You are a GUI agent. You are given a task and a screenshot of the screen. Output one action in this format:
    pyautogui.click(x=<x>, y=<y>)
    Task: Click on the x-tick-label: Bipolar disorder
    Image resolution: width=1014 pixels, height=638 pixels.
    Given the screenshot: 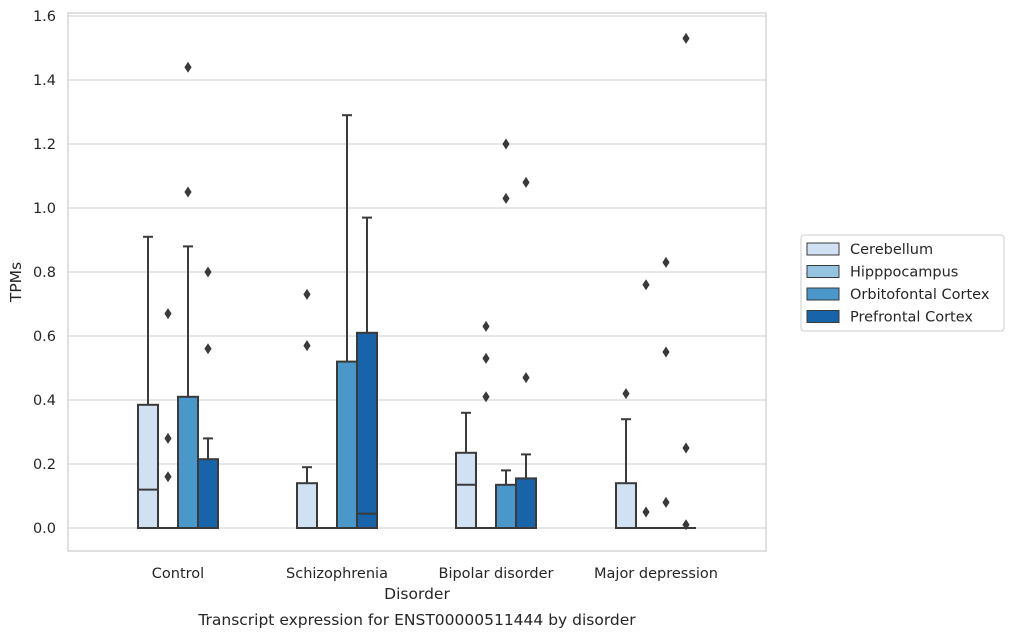 What is the action you would take?
    pyautogui.click(x=496, y=574)
    